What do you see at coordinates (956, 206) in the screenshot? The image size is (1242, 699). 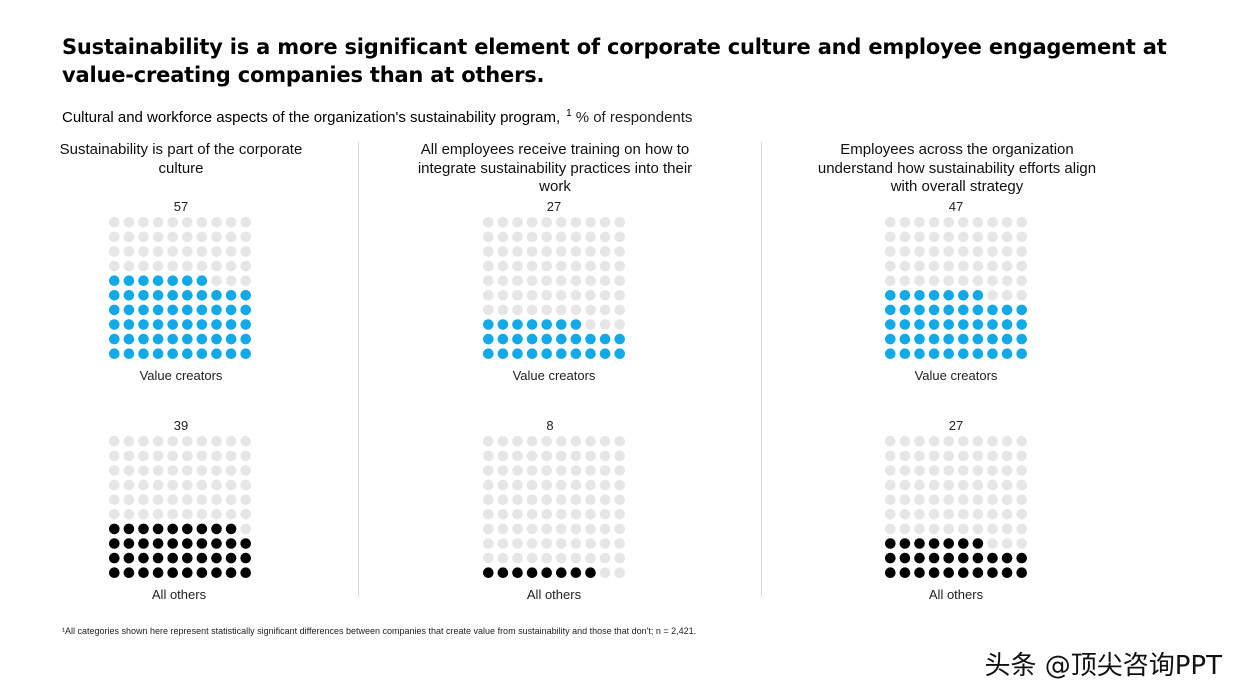 I see `chart-3-value-creators-value: 47` at bounding box center [956, 206].